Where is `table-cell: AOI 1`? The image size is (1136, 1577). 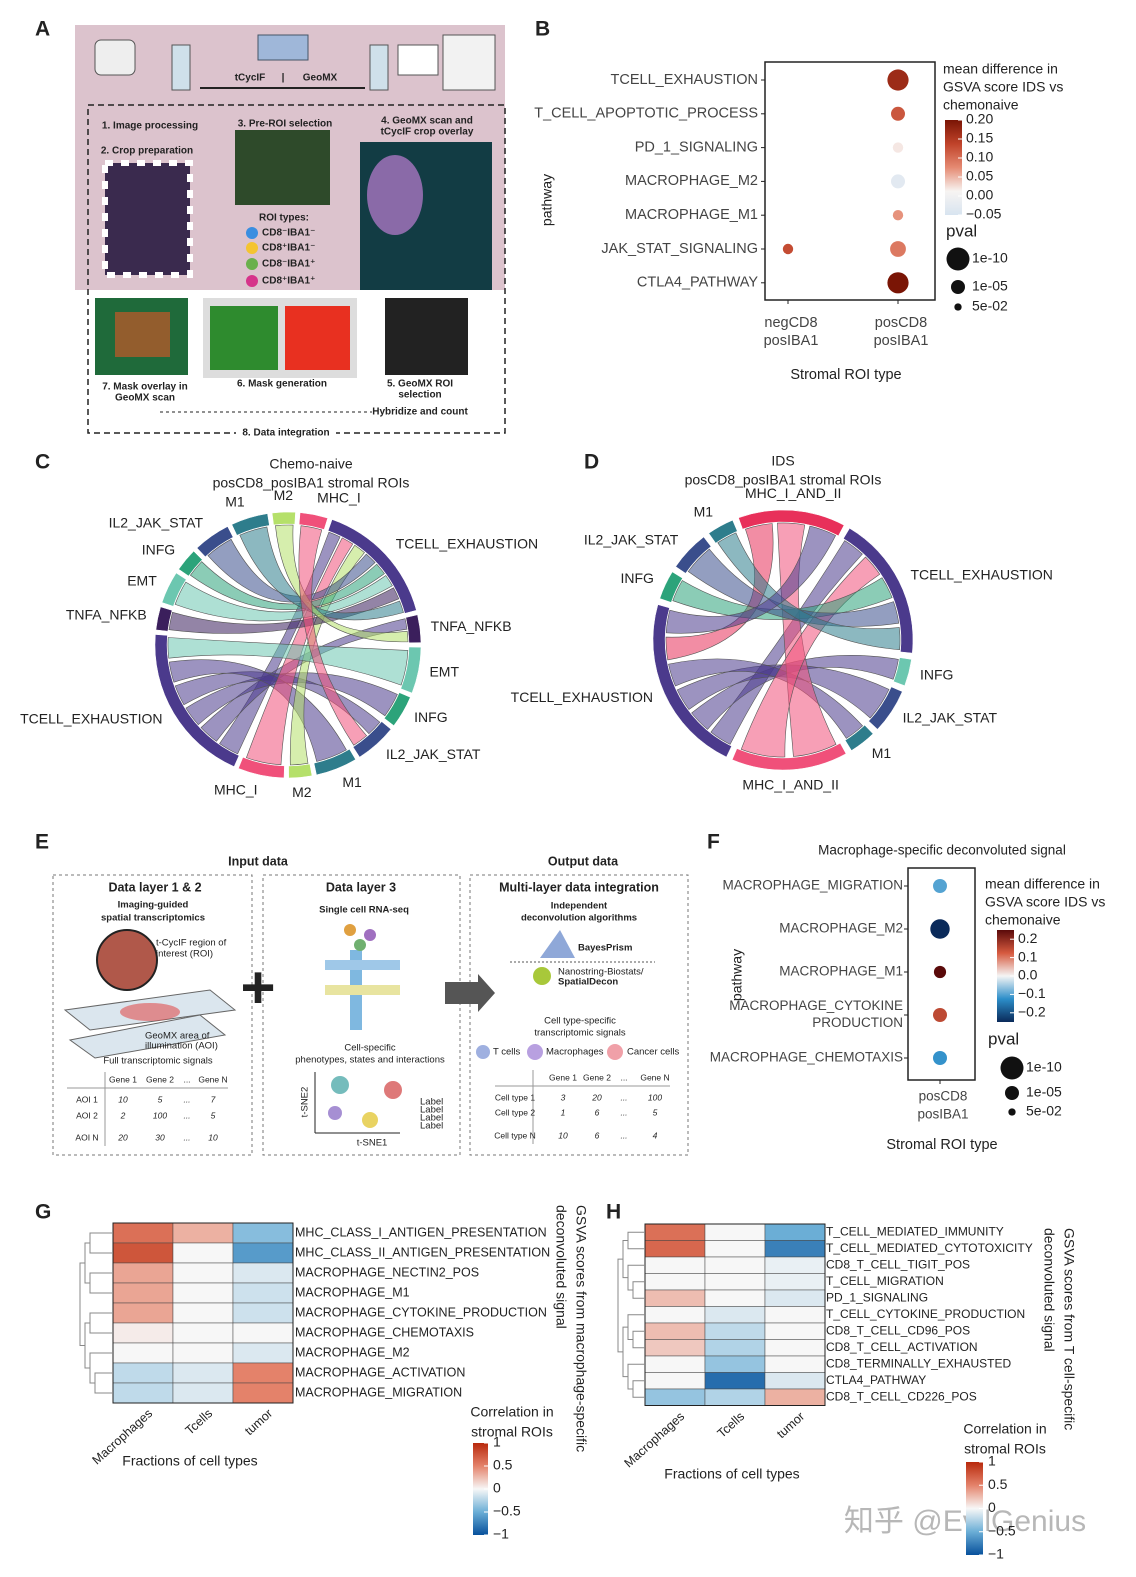
table-cell: AOI 1 is located at coordinates (87, 1099).